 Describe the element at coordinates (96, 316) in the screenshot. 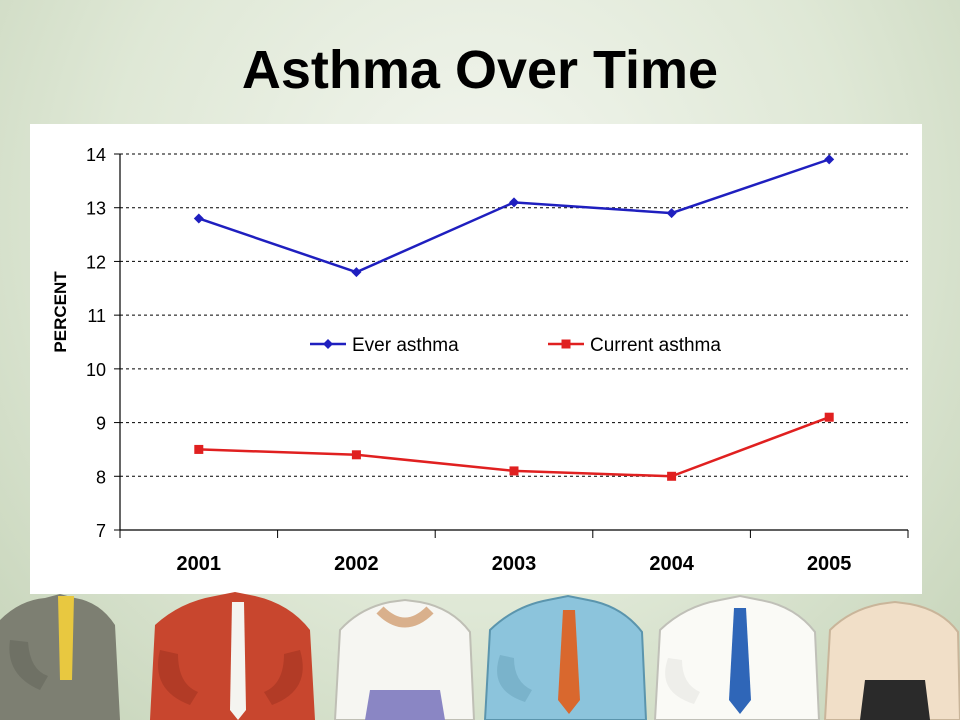

I see `y-tick-label: 11` at that location.